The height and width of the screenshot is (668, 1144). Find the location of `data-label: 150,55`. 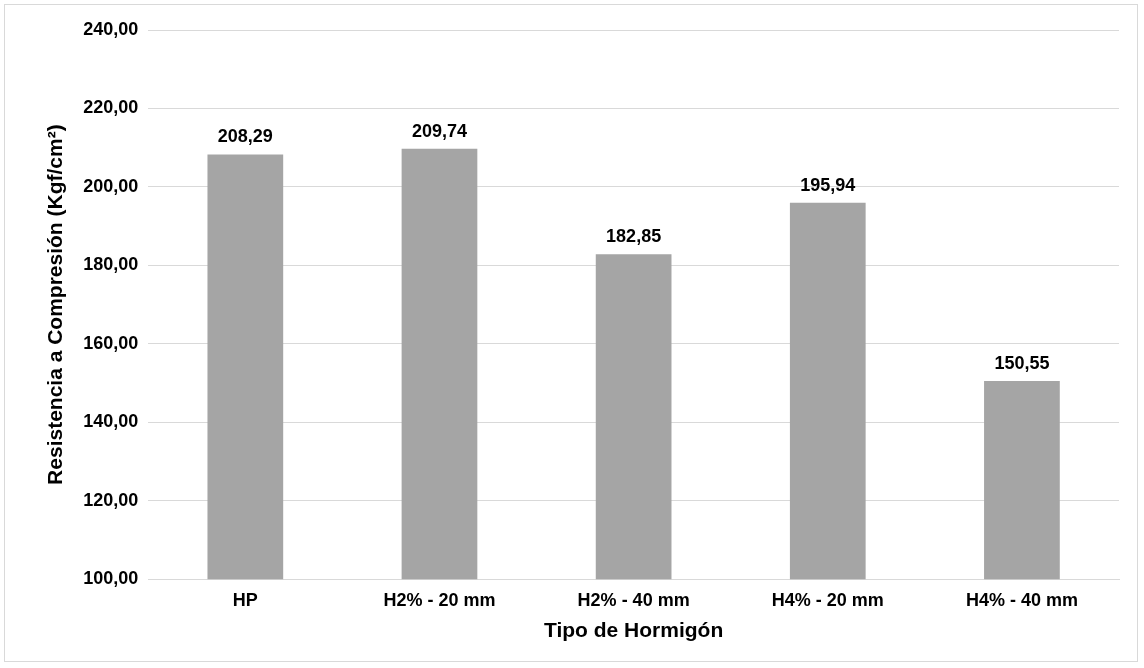

data-label: 150,55 is located at coordinates (1022, 362).